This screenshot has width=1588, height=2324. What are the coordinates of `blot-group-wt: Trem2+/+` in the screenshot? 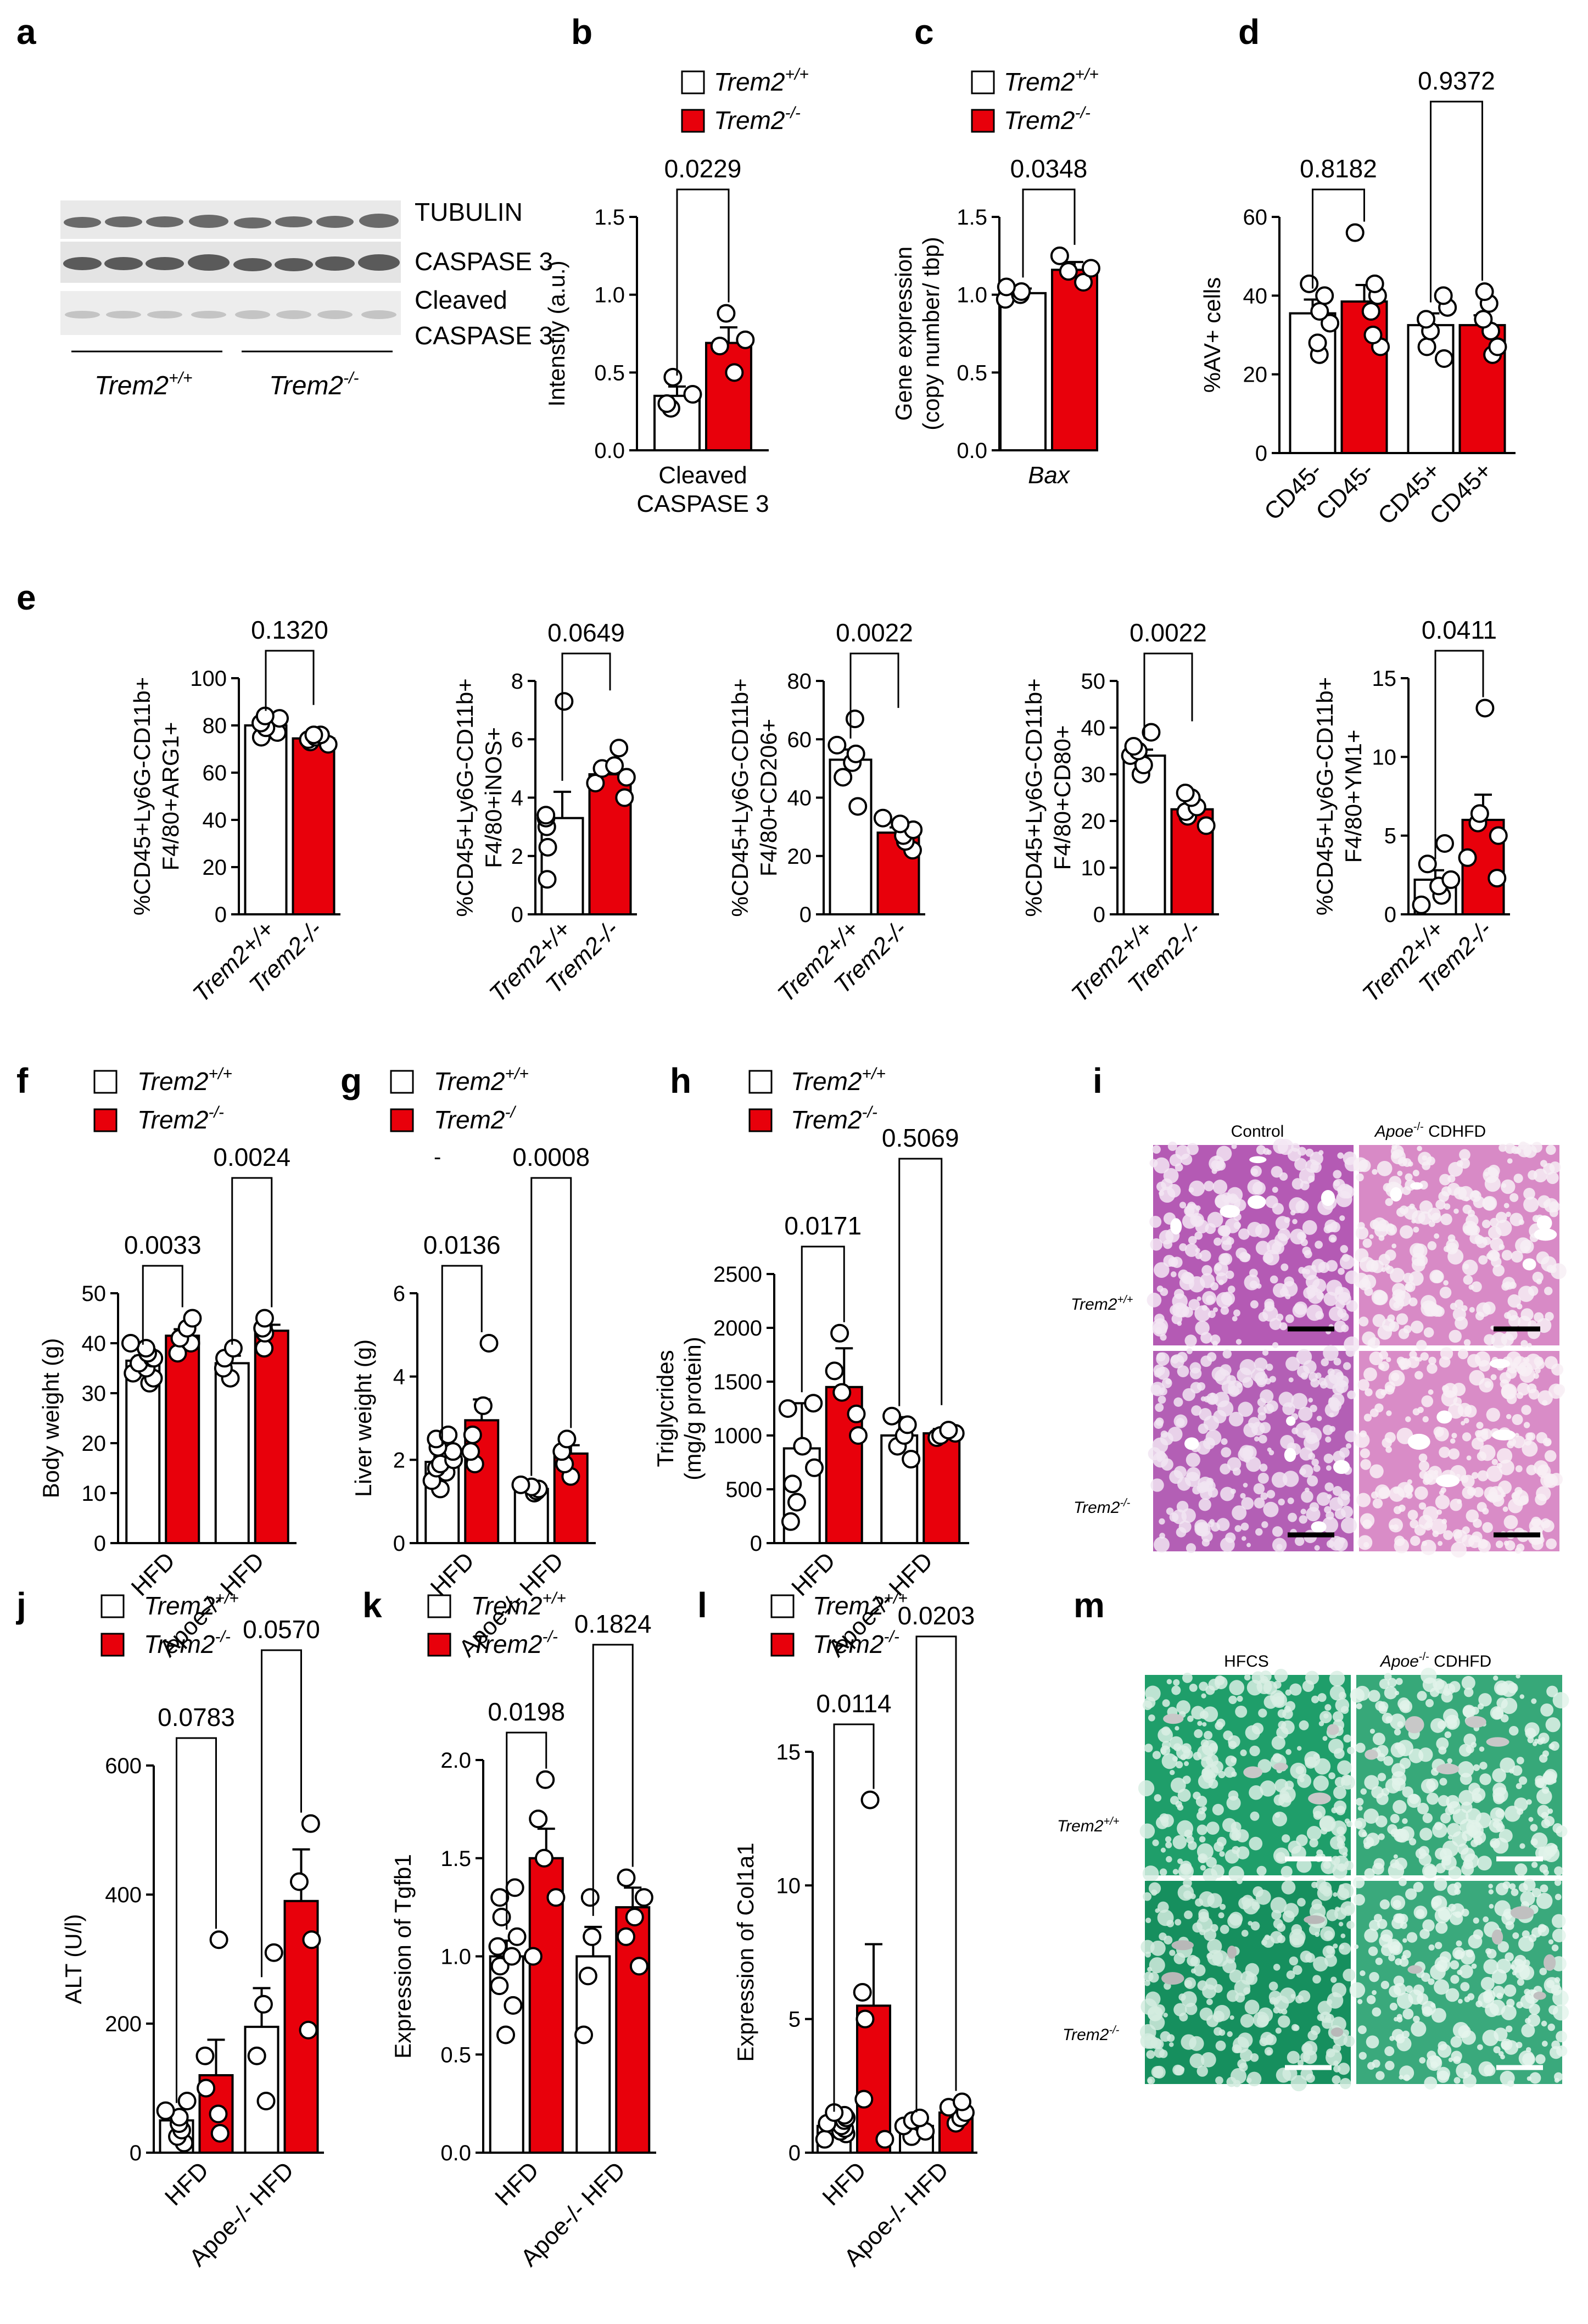 It's located at (144, 385).